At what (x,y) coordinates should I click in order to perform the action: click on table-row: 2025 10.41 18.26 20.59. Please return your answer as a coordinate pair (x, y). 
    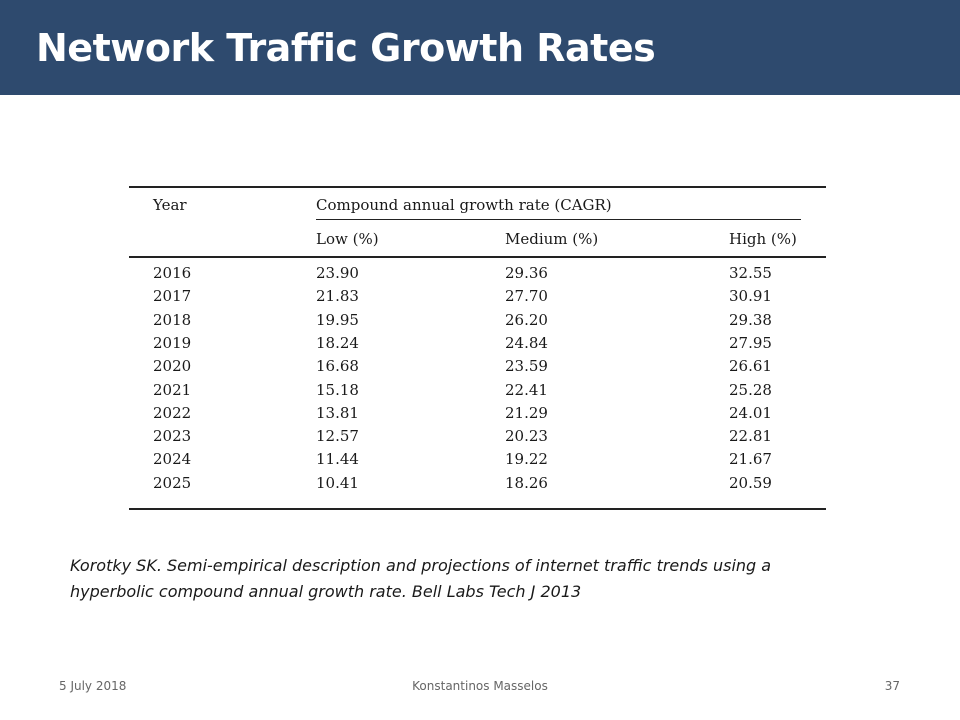
    Looking at the image, I should click on (477, 485).